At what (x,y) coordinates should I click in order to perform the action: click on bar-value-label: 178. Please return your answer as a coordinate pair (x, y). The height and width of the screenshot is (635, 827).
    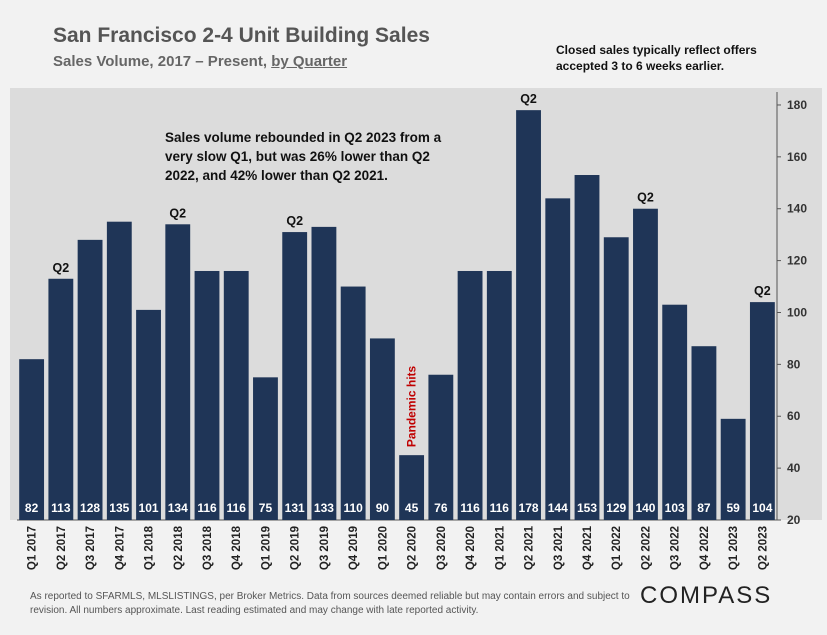
    Looking at the image, I should click on (529, 508).